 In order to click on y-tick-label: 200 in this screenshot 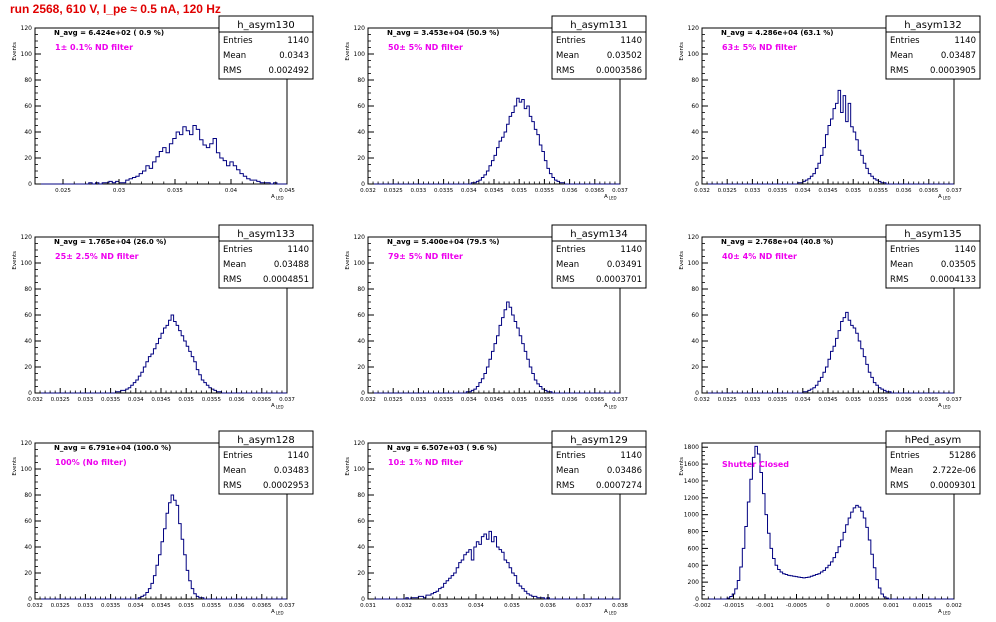, I will do `click(694, 582)`.